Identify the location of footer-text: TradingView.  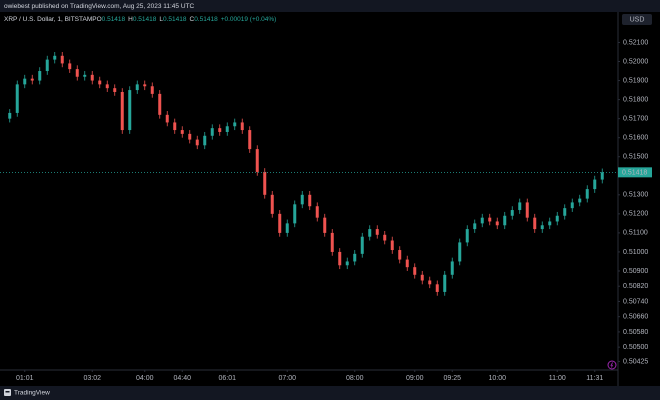
(32, 393).